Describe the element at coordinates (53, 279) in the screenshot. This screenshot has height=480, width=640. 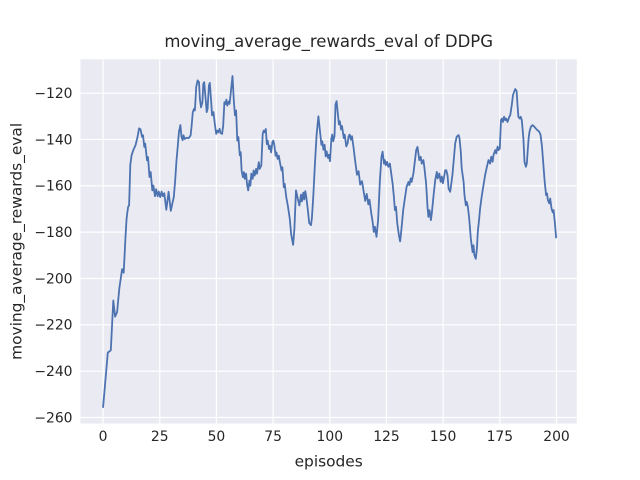
I see `y-tick-label: −200` at that location.